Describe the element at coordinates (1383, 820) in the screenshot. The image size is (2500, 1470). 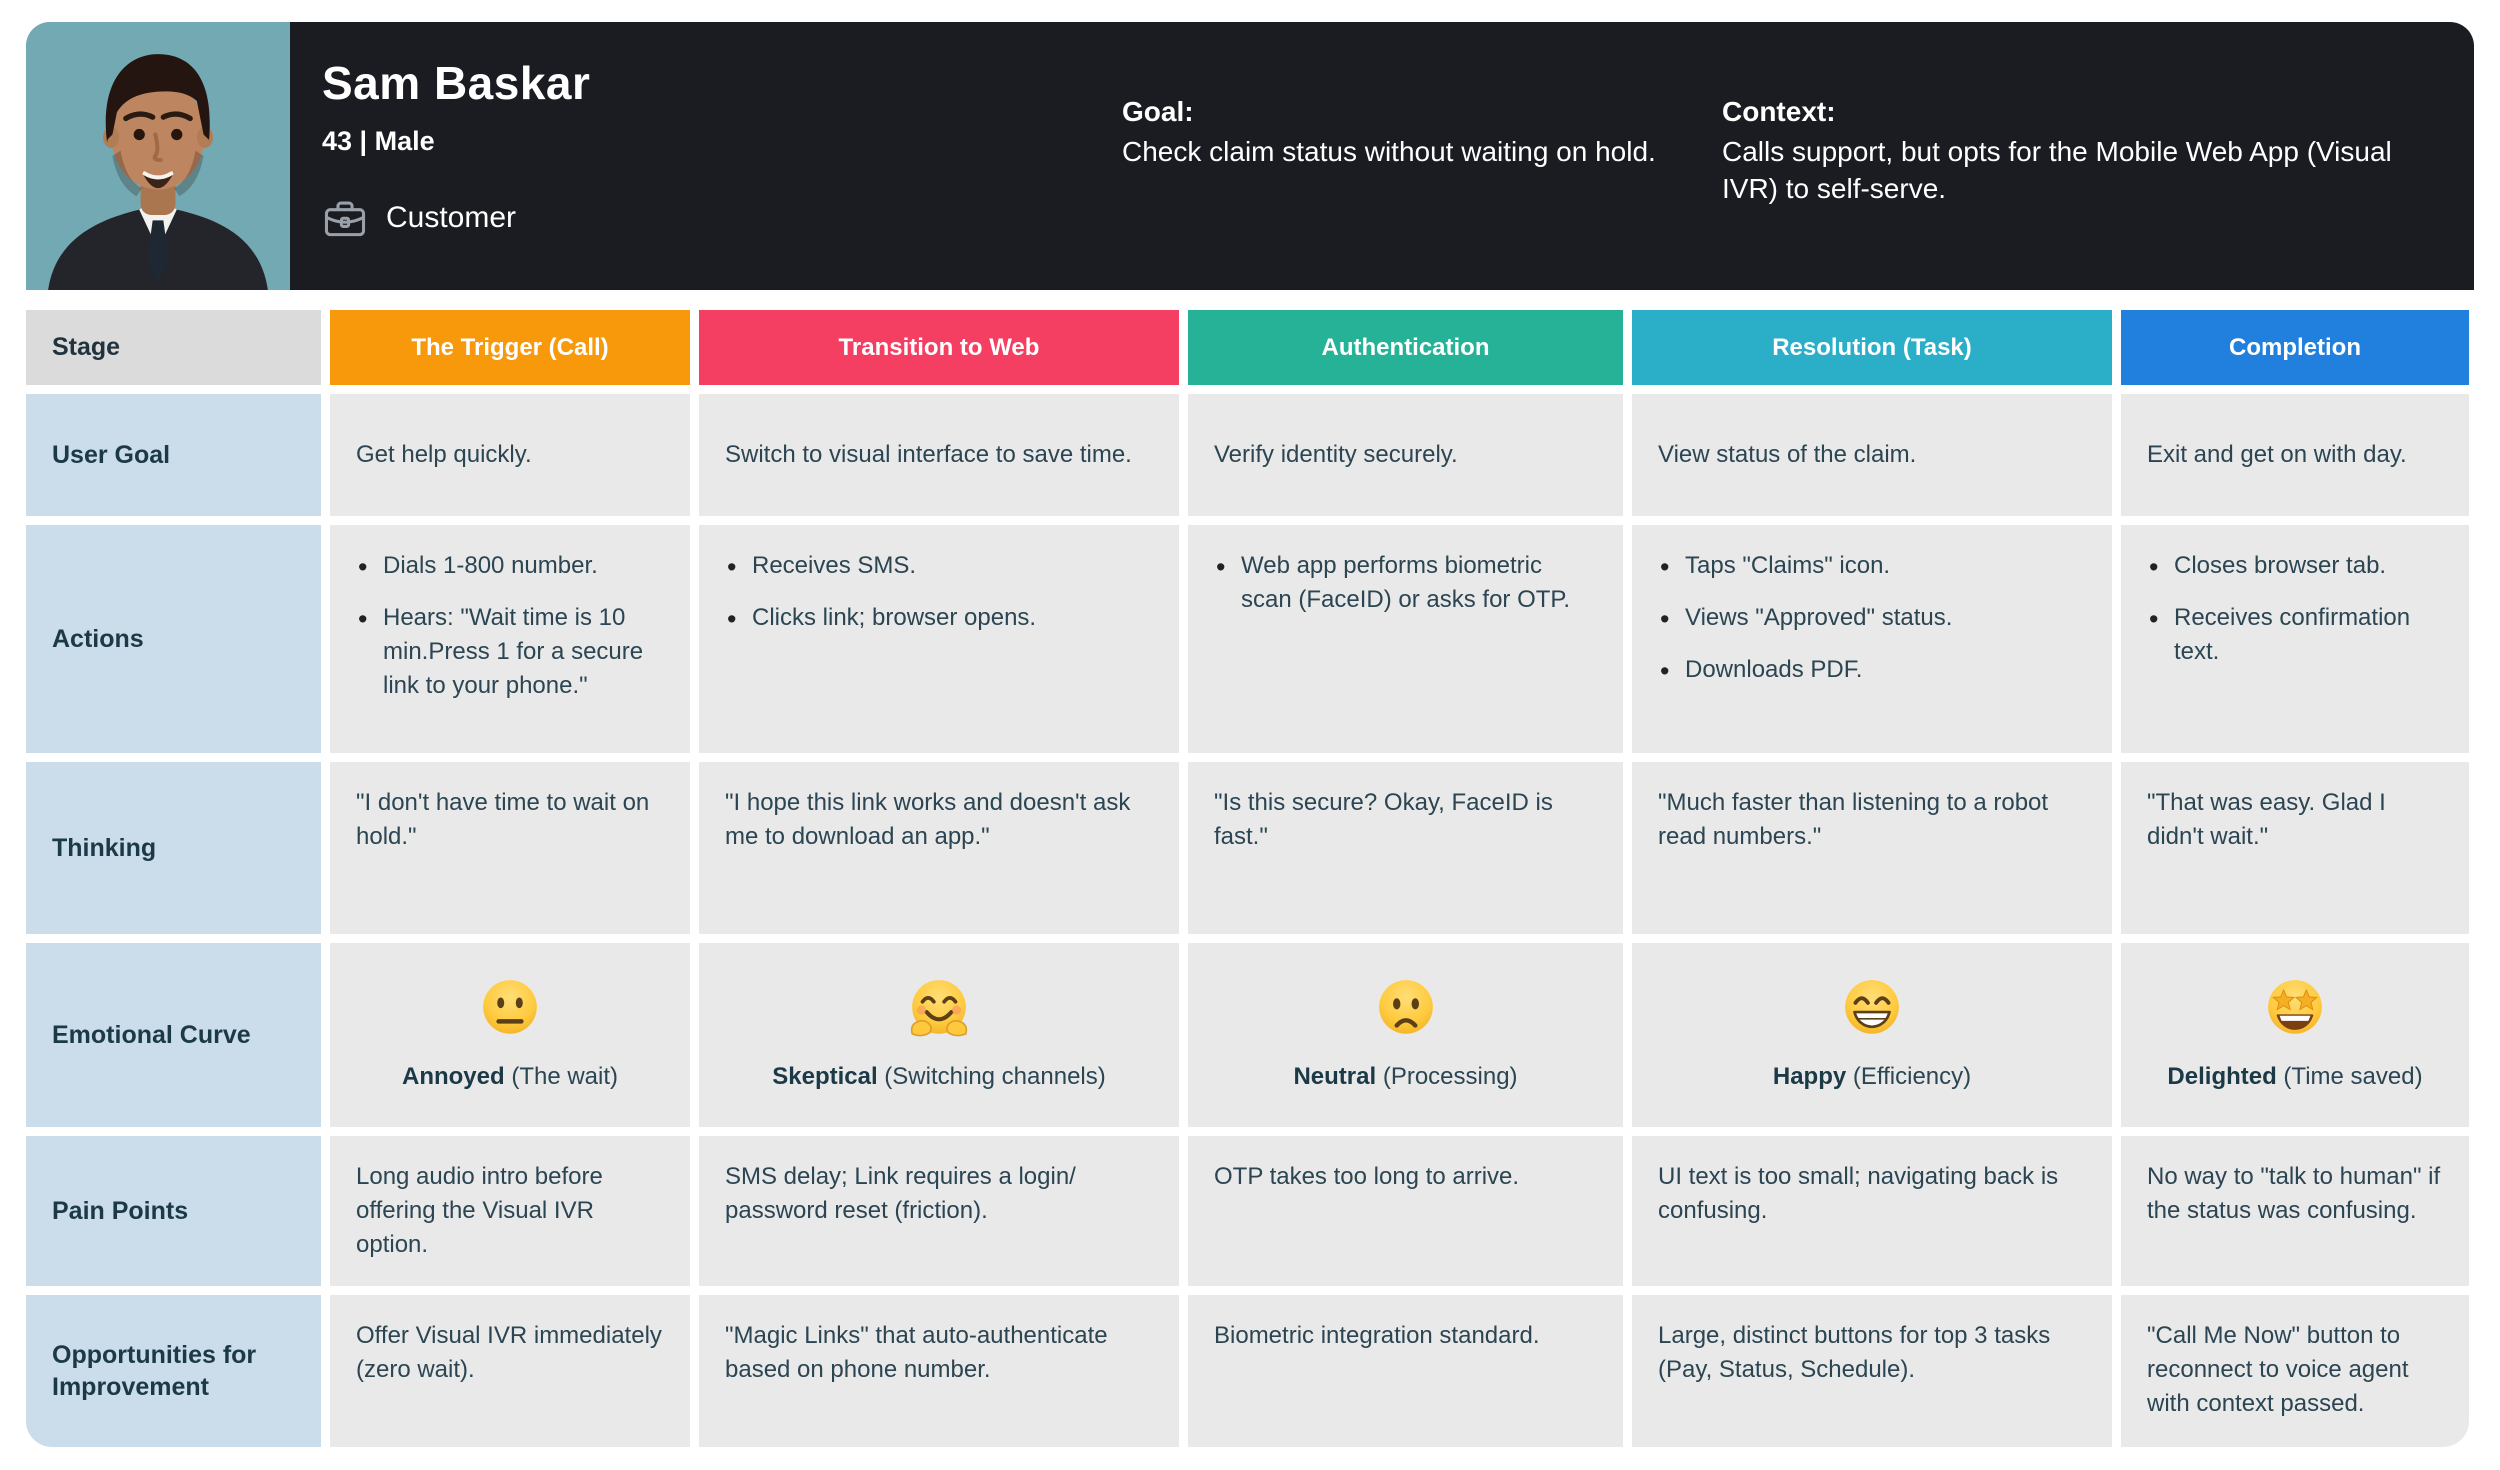
I see `cell-text: "Is this secure? Okay, FaceID is fast."` at that location.